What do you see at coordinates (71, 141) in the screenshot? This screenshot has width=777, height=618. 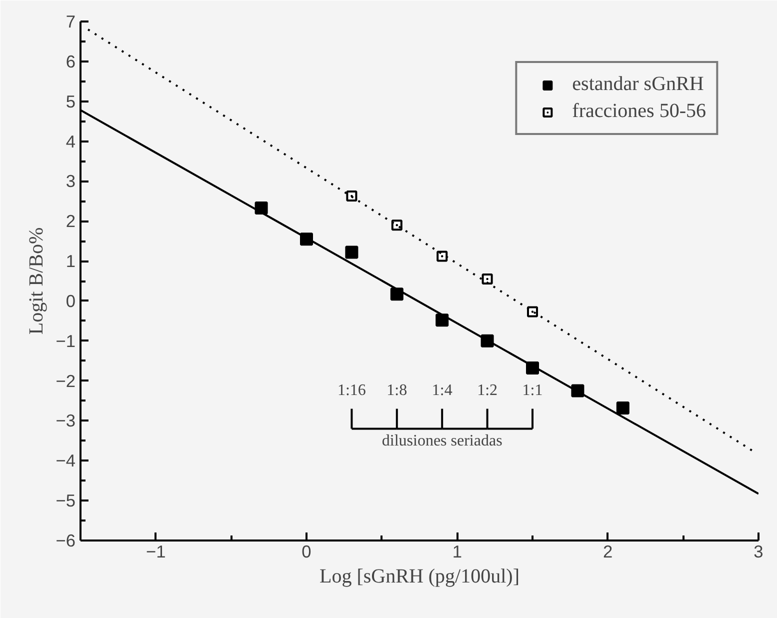 I see `y-tick-label: 4` at bounding box center [71, 141].